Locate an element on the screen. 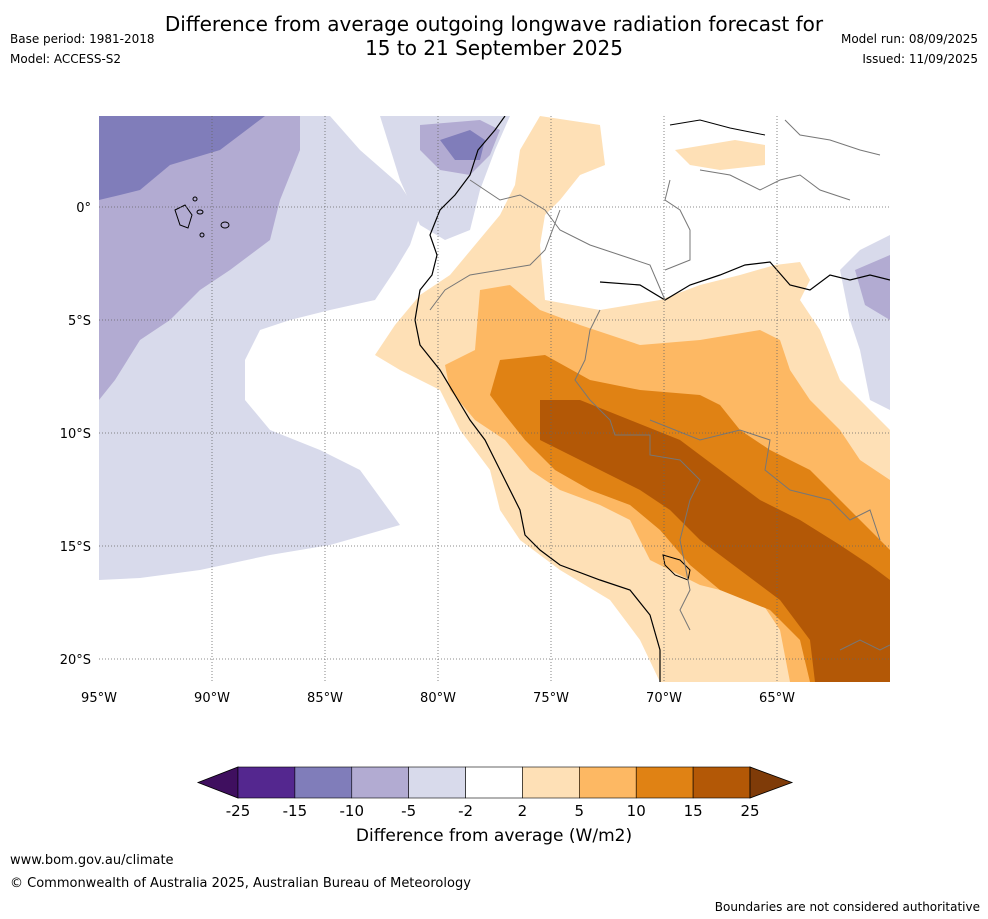 The image size is (988, 919). lat-label: 5°S is located at coordinates (79, 321).